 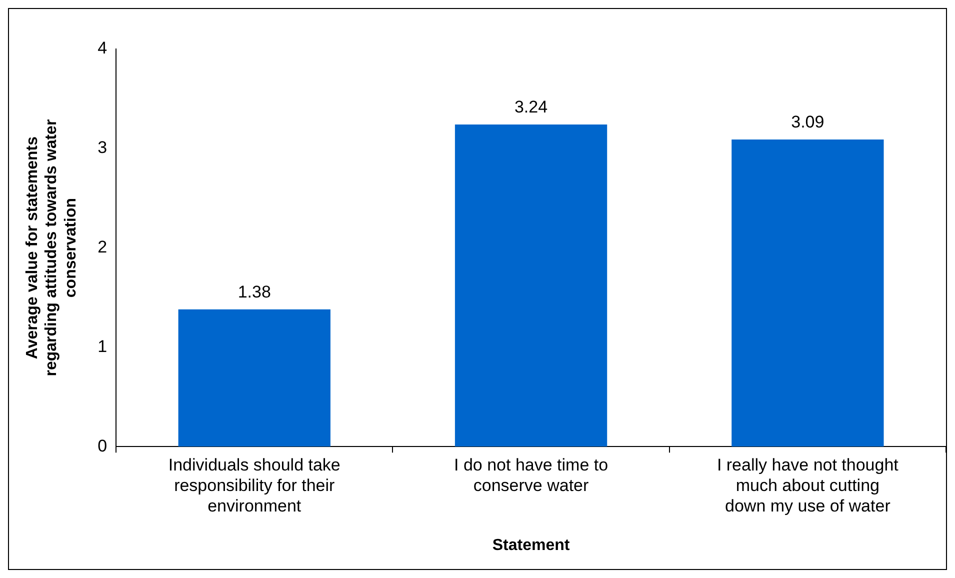 What do you see at coordinates (531, 475) in the screenshot?
I see `x-tick-label: I do not have time to conserve water` at bounding box center [531, 475].